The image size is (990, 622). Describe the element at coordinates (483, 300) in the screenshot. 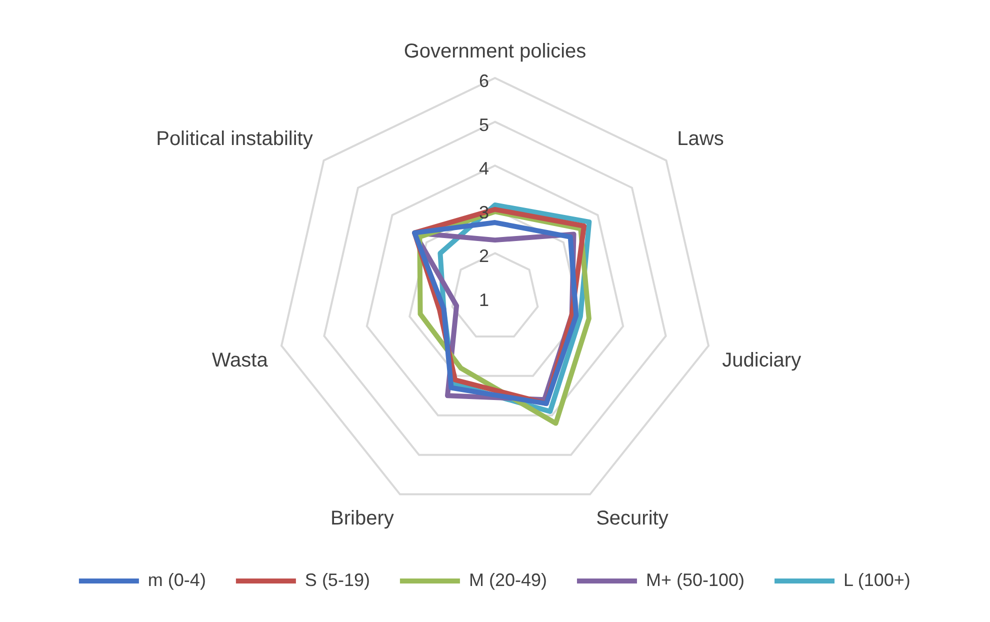

I see `y-tick-label: 1` at that location.